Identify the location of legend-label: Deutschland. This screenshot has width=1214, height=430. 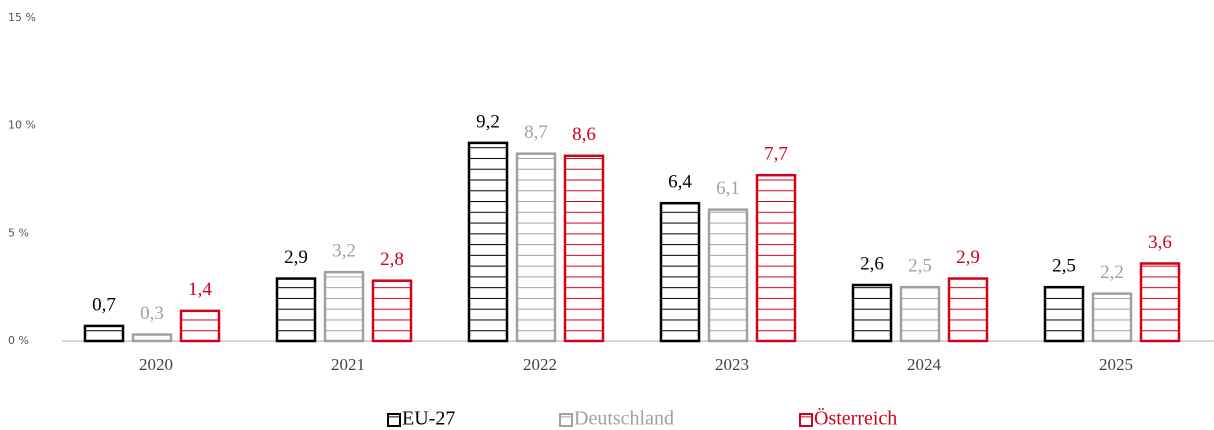
(624, 419).